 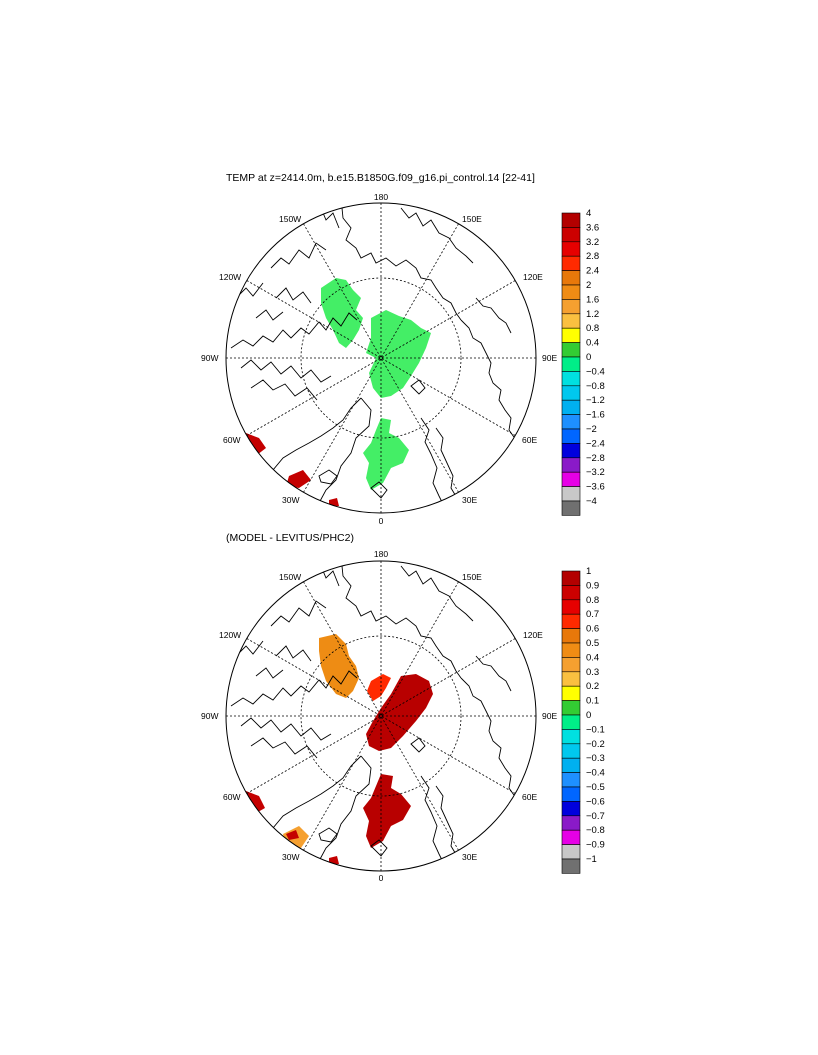 What do you see at coordinates (592, 643) in the screenshot?
I see `colorbar-label: 0.5` at bounding box center [592, 643].